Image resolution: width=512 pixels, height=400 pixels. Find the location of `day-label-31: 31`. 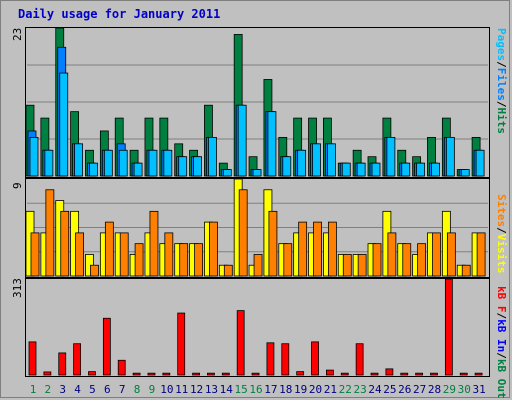

day-label-31: 31 is located at coordinates (478, 389).